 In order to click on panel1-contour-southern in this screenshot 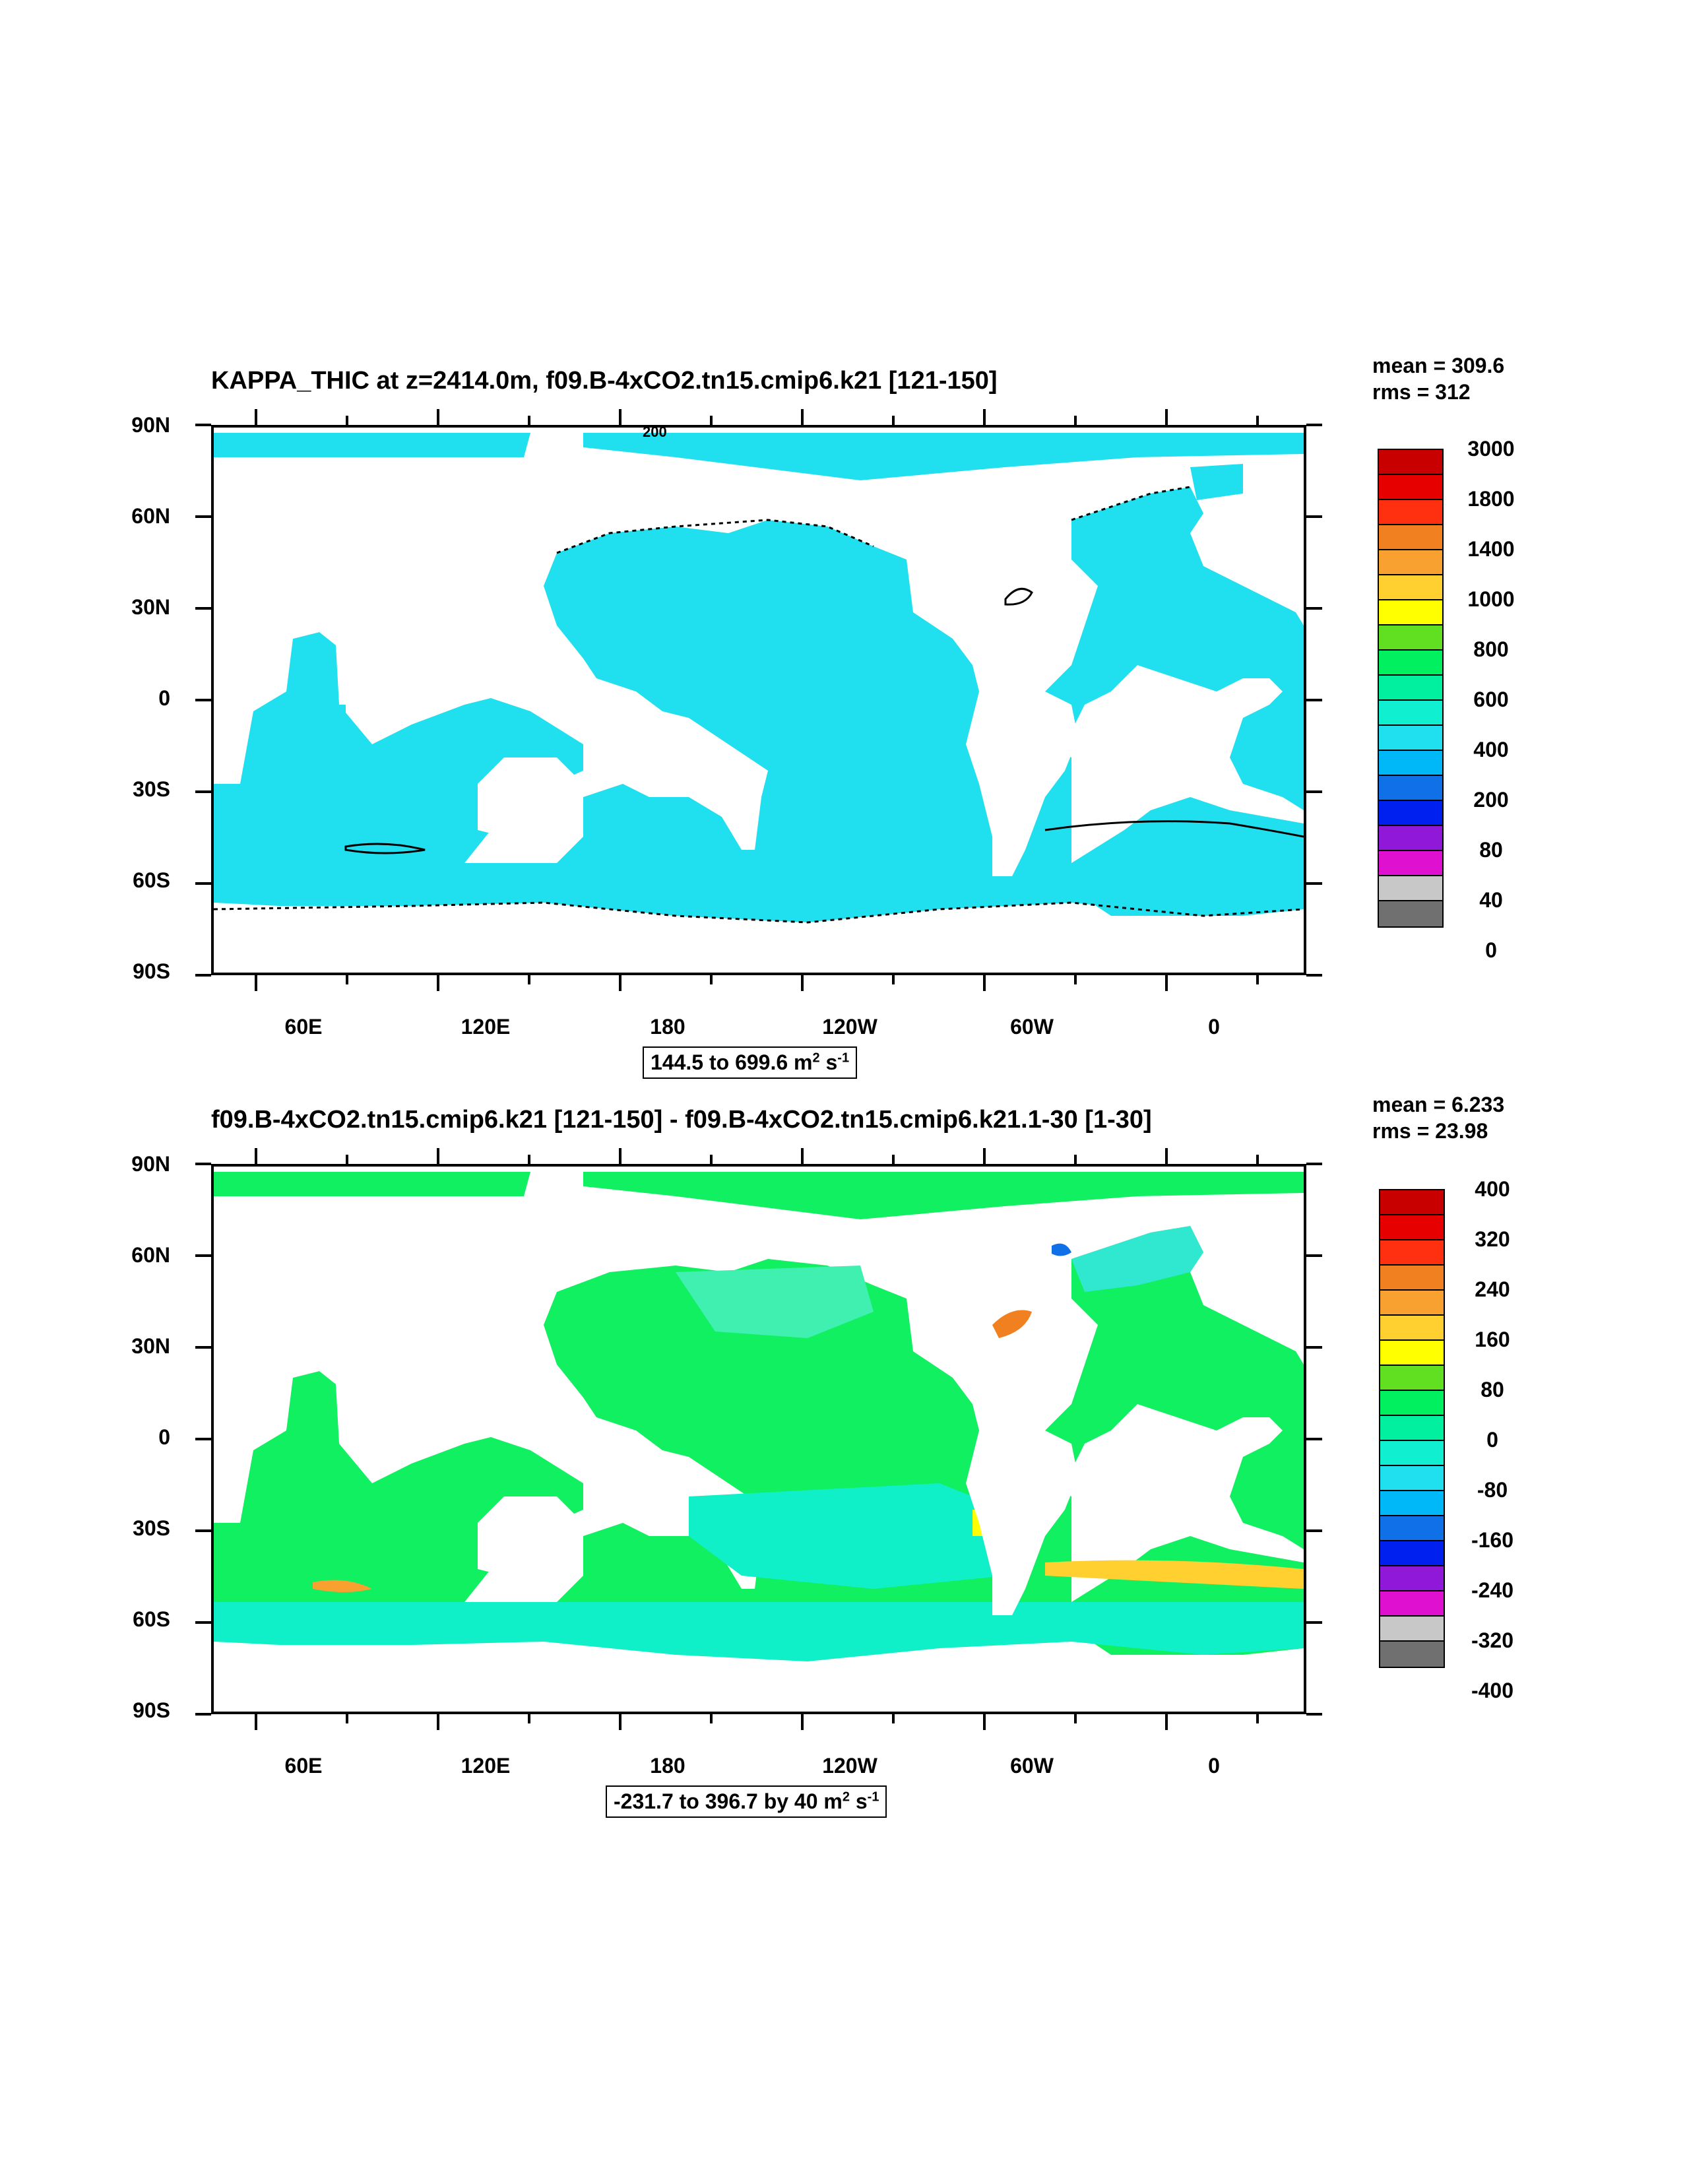, I will do `click(1174, 829)`.